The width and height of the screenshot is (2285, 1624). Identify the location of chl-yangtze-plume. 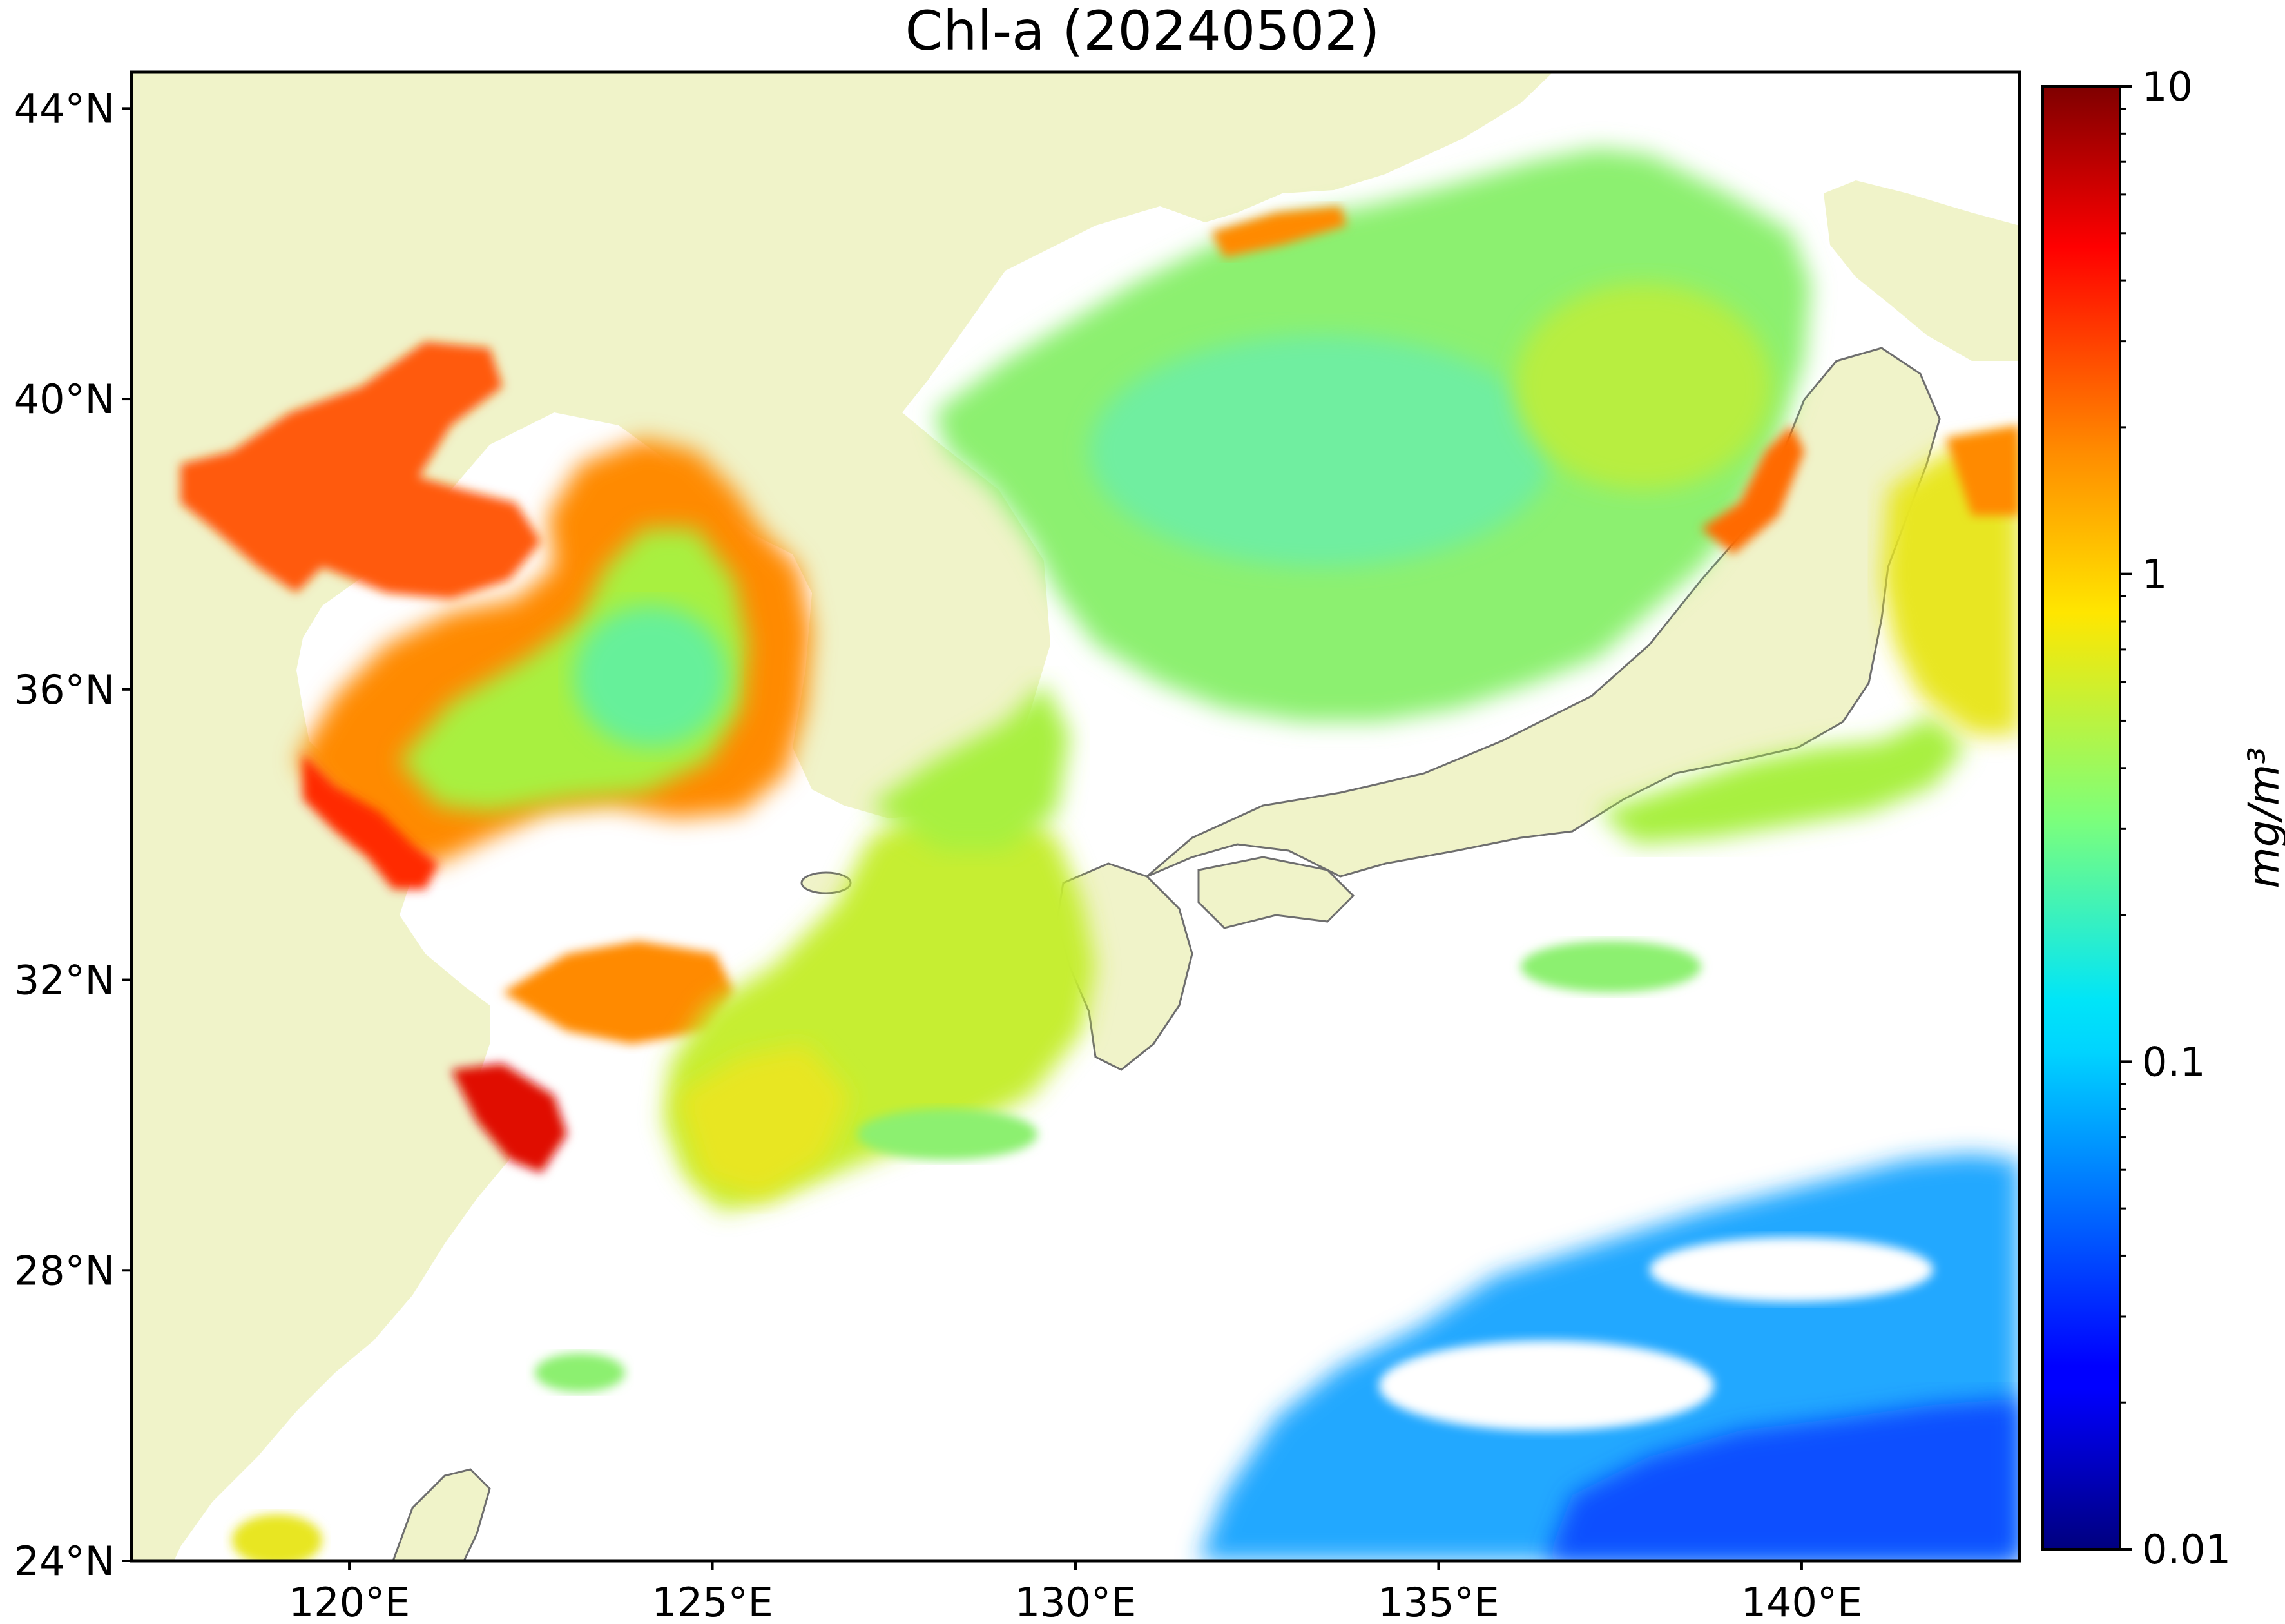
(619, 992).